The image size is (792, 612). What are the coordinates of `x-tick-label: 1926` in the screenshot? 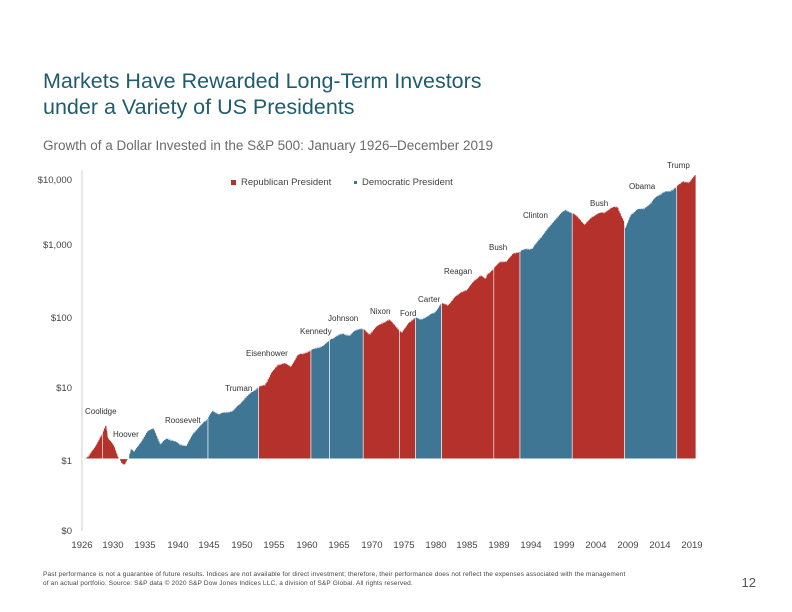 It's located at (81, 545).